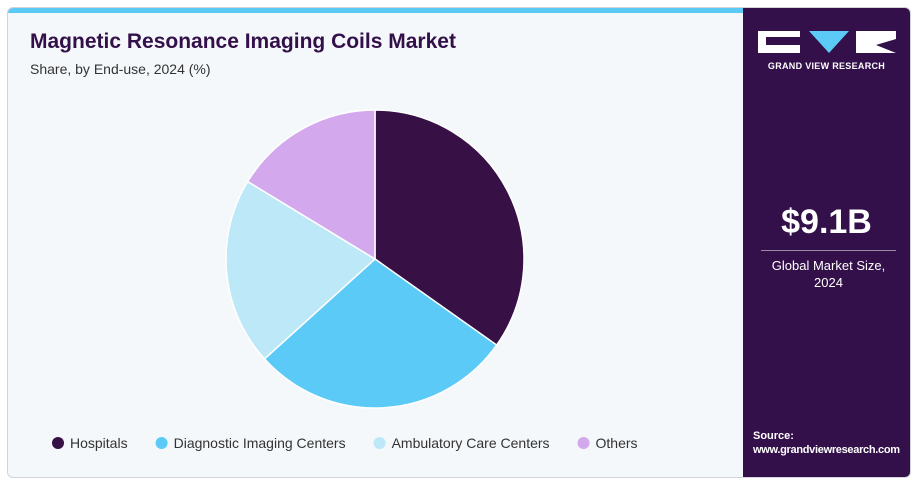 The image size is (916, 483). What do you see at coordinates (617, 443) in the screenshot?
I see `legend-label: Others` at bounding box center [617, 443].